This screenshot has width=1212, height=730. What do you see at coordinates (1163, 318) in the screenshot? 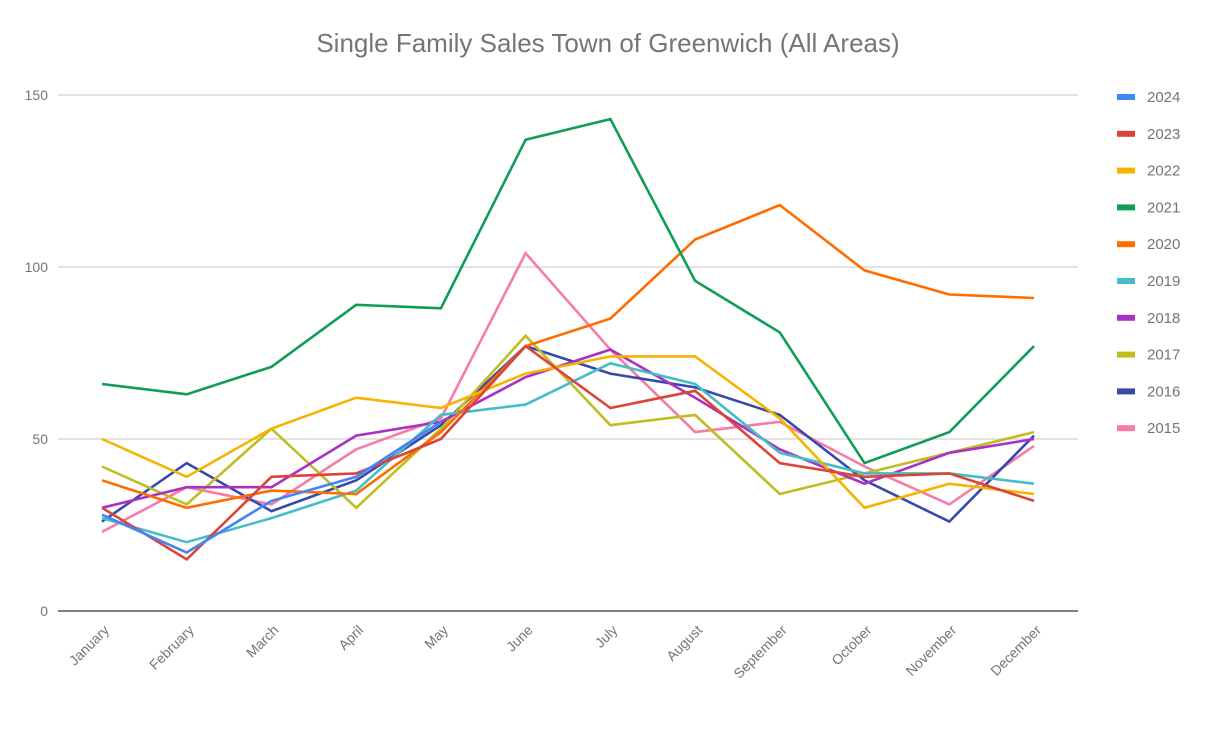
I see `legend-label: 2018` at bounding box center [1163, 318].